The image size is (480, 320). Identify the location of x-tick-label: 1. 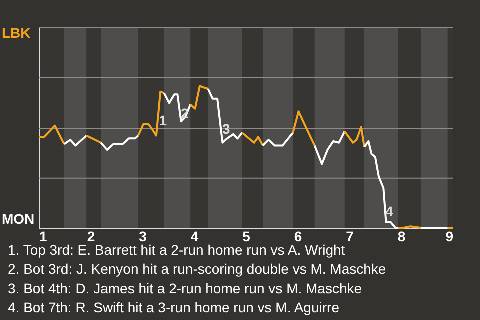
(44, 236).